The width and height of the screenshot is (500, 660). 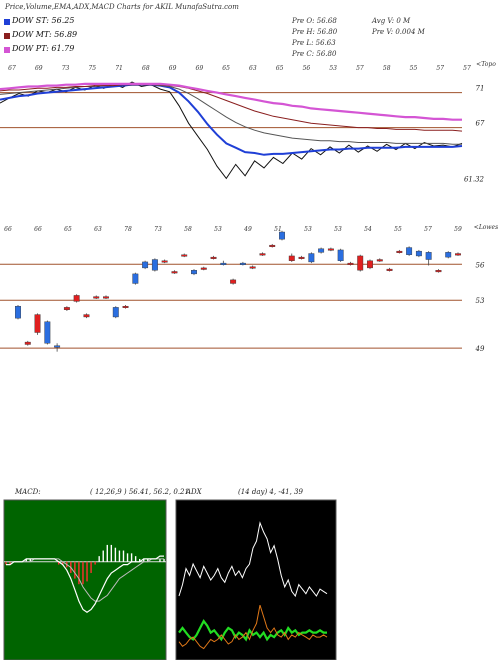 What do you see at coordinates (98, 229) in the screenshot?
I see `candle-tick-3: 63` at bounding box center [98, 229].